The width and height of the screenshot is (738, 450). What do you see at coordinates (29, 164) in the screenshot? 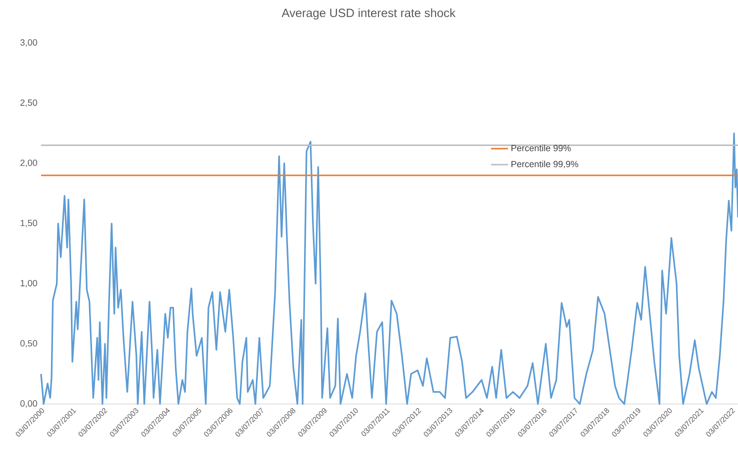
I see `y-tick-label: 2,00` at bounding box center [29, 164].